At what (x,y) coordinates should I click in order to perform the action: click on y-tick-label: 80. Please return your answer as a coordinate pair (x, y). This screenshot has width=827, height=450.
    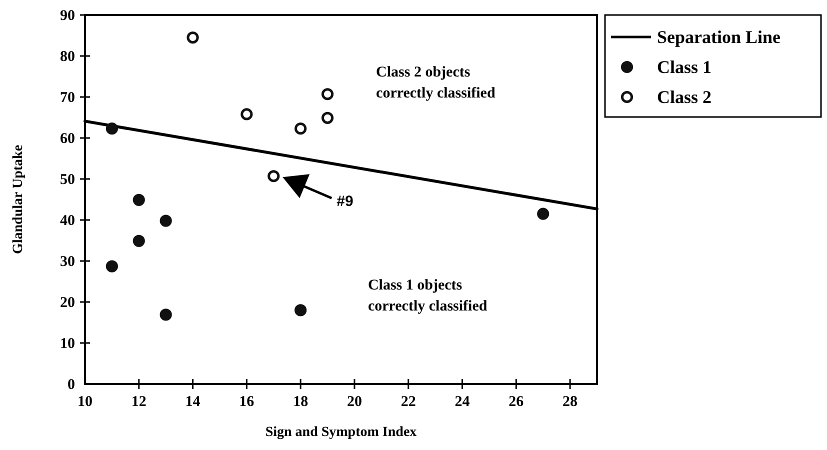
    Looking at the image, I should click on (67, 57).